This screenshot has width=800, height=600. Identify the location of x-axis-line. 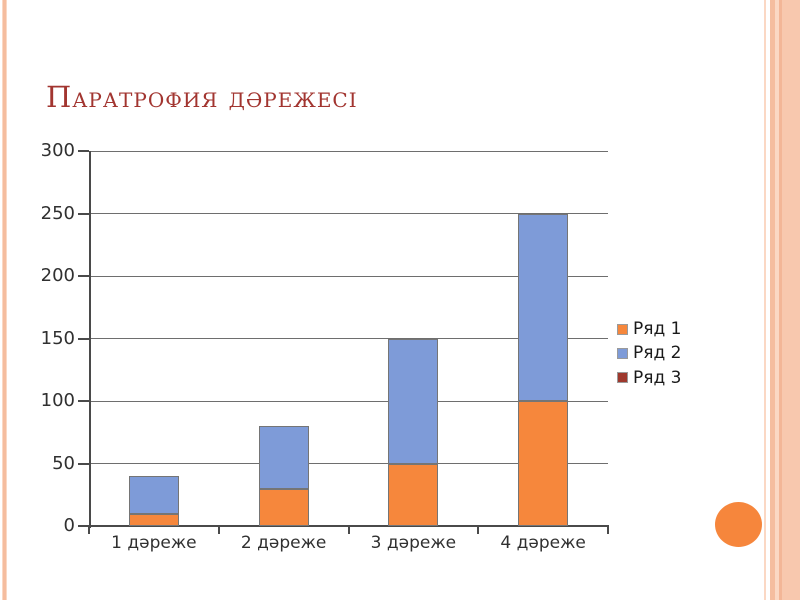
(348, 526).